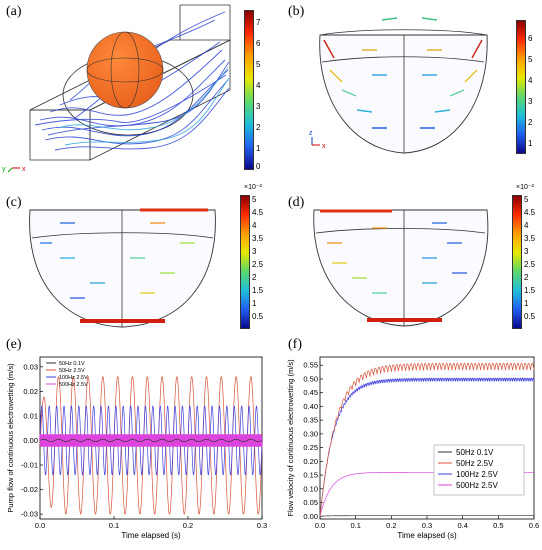 This screenshot has width=542, height=550. What do you see at coordinates (296, 202) in the screenshot?
I see `panel-d-label: (d)` at bounding box center [296, 202].